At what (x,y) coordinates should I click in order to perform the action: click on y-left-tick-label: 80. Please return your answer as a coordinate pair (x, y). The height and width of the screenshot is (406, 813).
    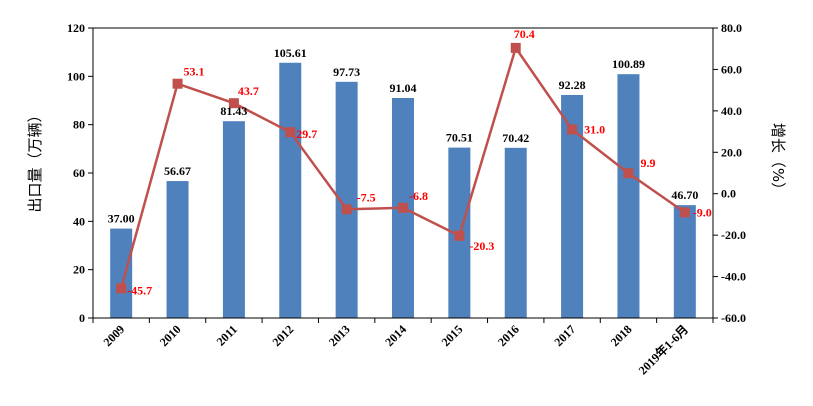
    Looking at the image, I should click on (79, 125).